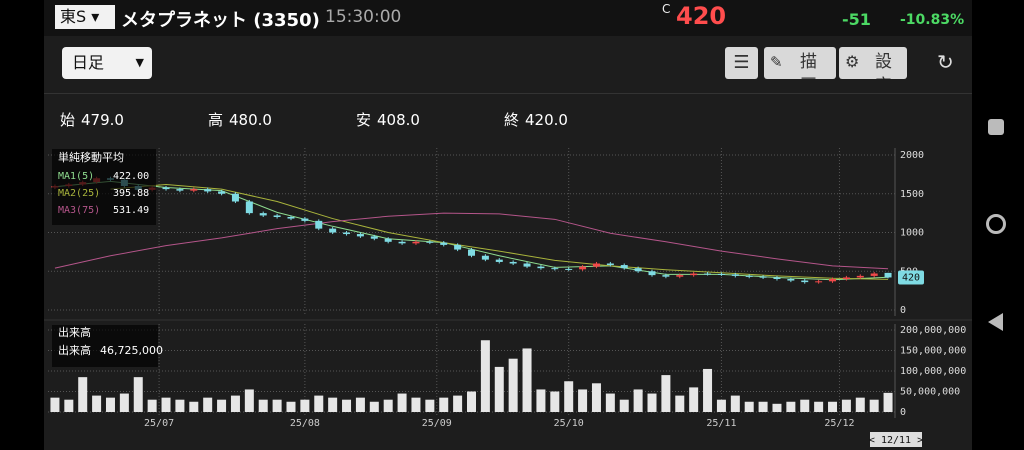  What do you see at coordinates (741, 63) in the screenshot?
I see `list-button: ☰` at bounding box center [741, 63].